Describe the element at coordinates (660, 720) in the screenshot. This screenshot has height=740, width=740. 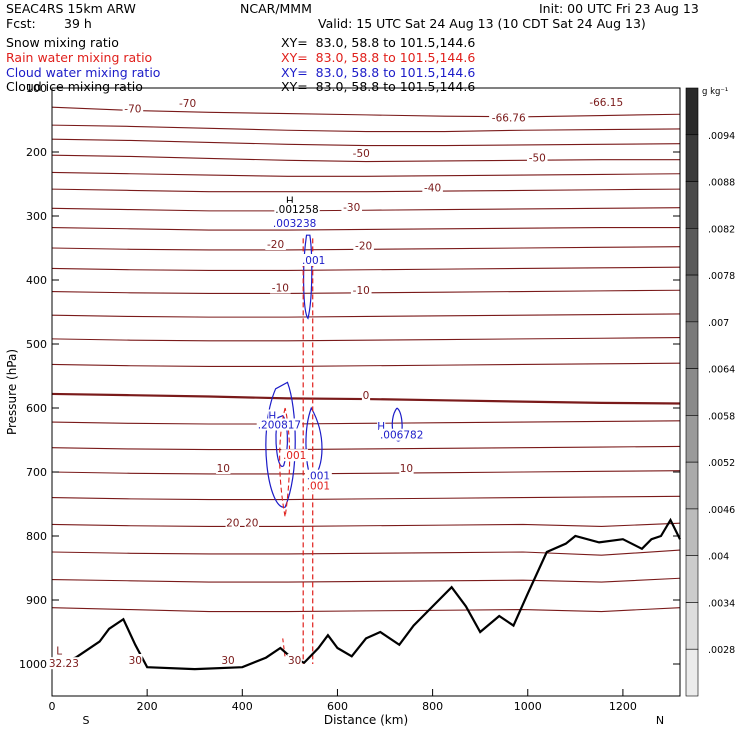
I see `endpoint-label-north: N` at that location.